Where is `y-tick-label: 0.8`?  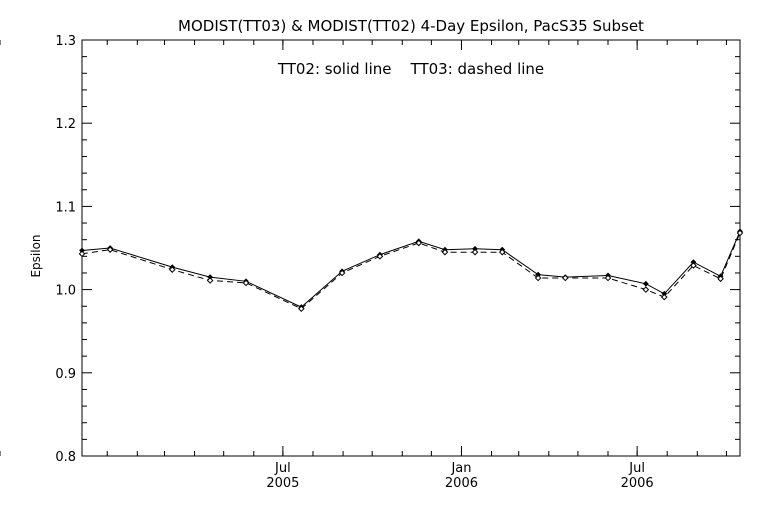 y-tick-label: 0.8 is located at coordinates (65, 457).